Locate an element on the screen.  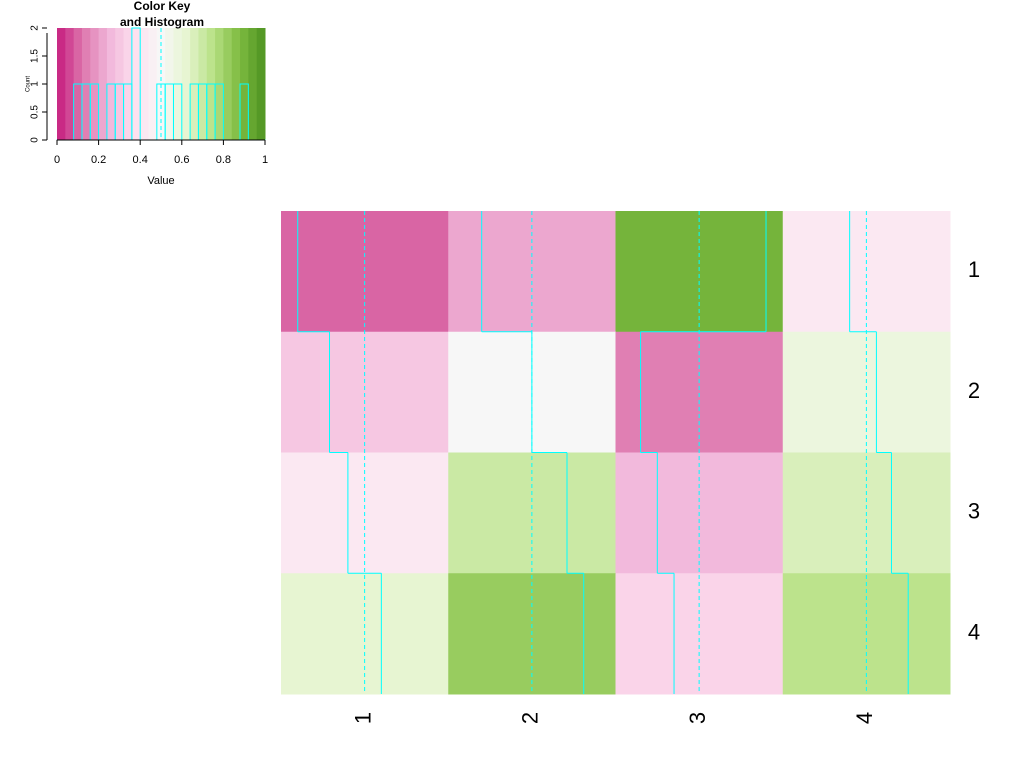
column-label: 3 is located at coordinates (697, 718).